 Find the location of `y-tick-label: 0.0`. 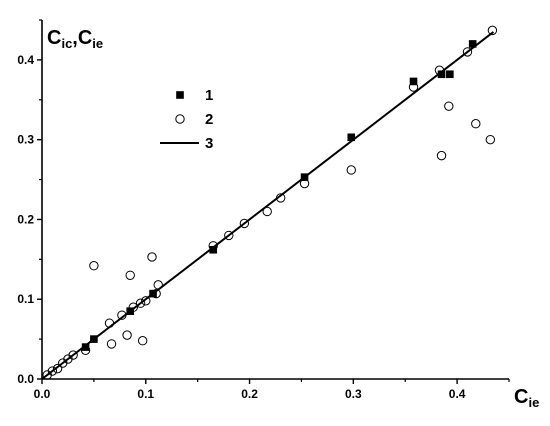

y-tick-label: 0.0 is located at coordinates (25, 379).